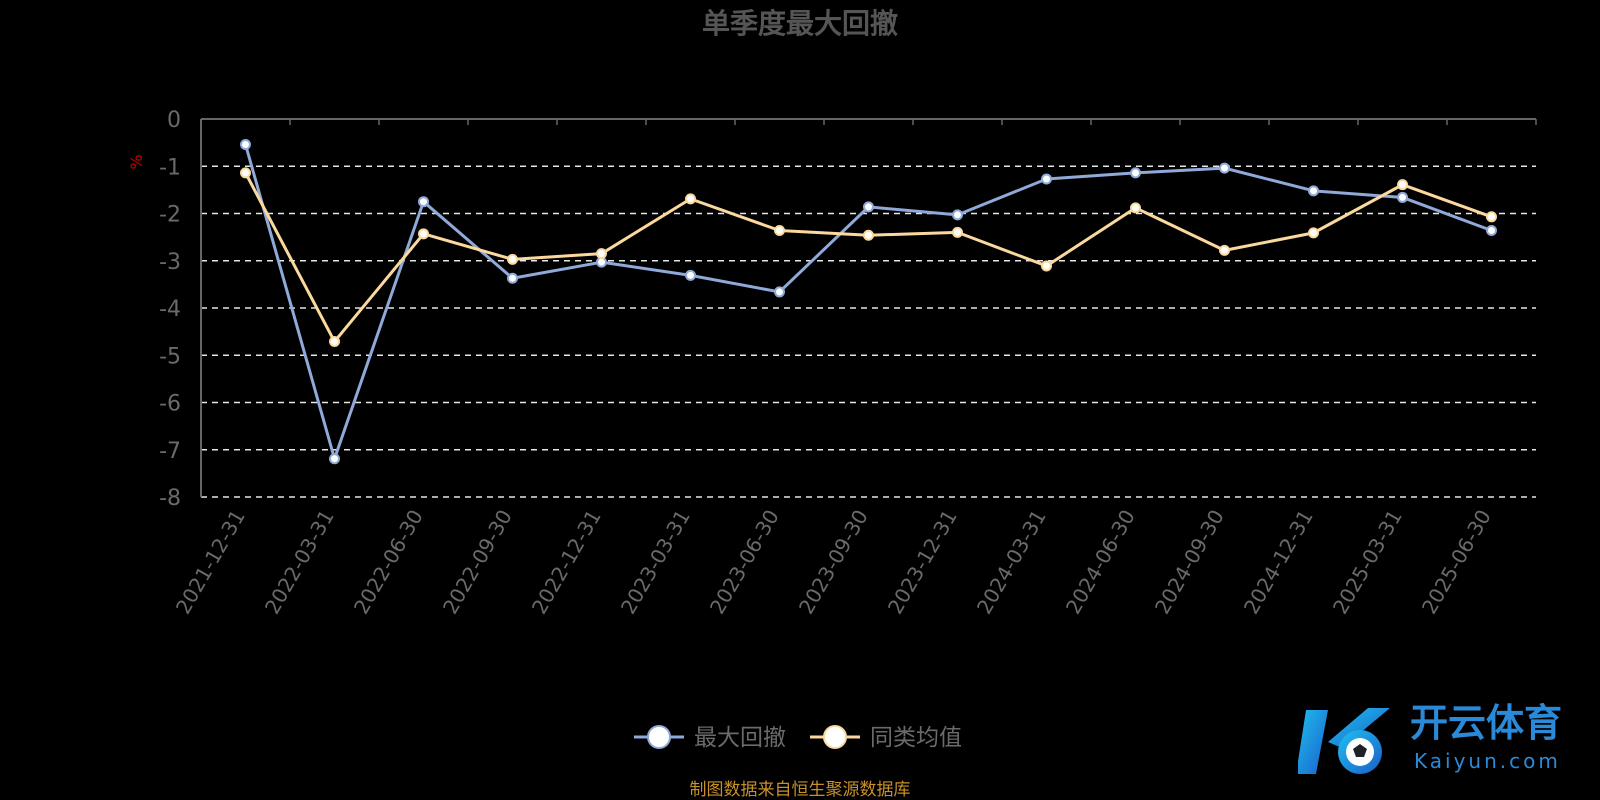 The image size is (1600, 800). What do you see at coordinates (170, 404) in the screenshot?
I see `y-tick-label: -6` at bounding box center [170, 404].